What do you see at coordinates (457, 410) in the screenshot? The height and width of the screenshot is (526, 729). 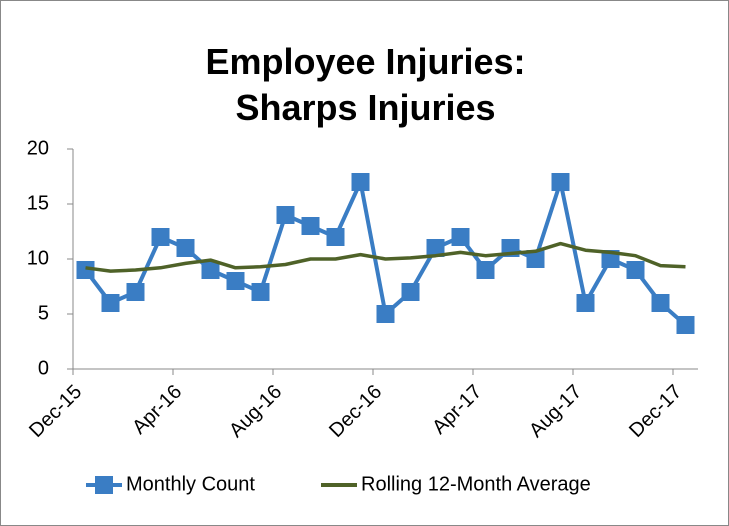 I see `x-tick-label: Apr-17` at bounding box center [457, 410].